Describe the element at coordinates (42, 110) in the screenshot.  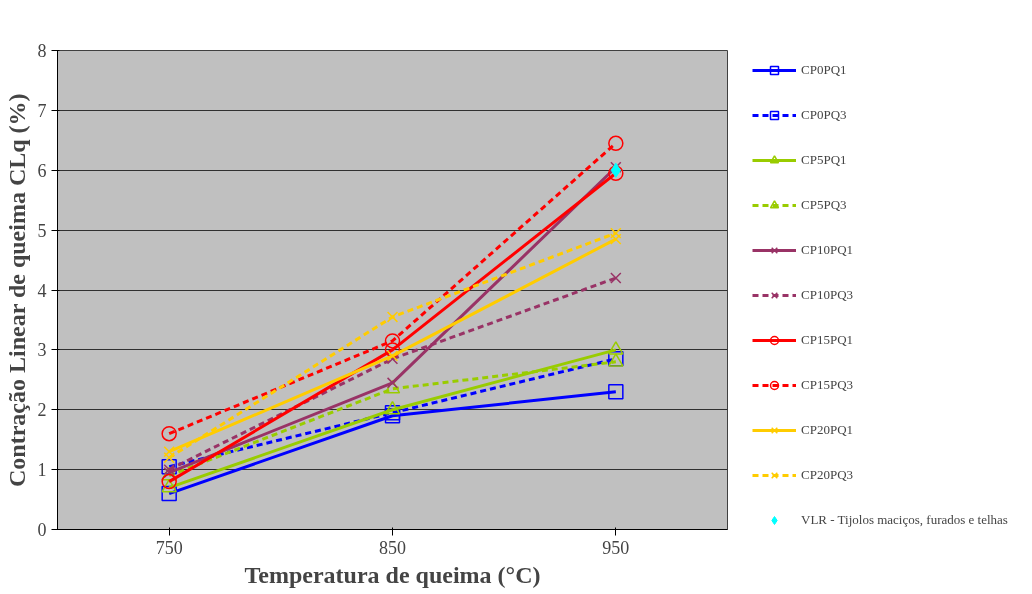
I see `y-tick-label: 7` at that location.